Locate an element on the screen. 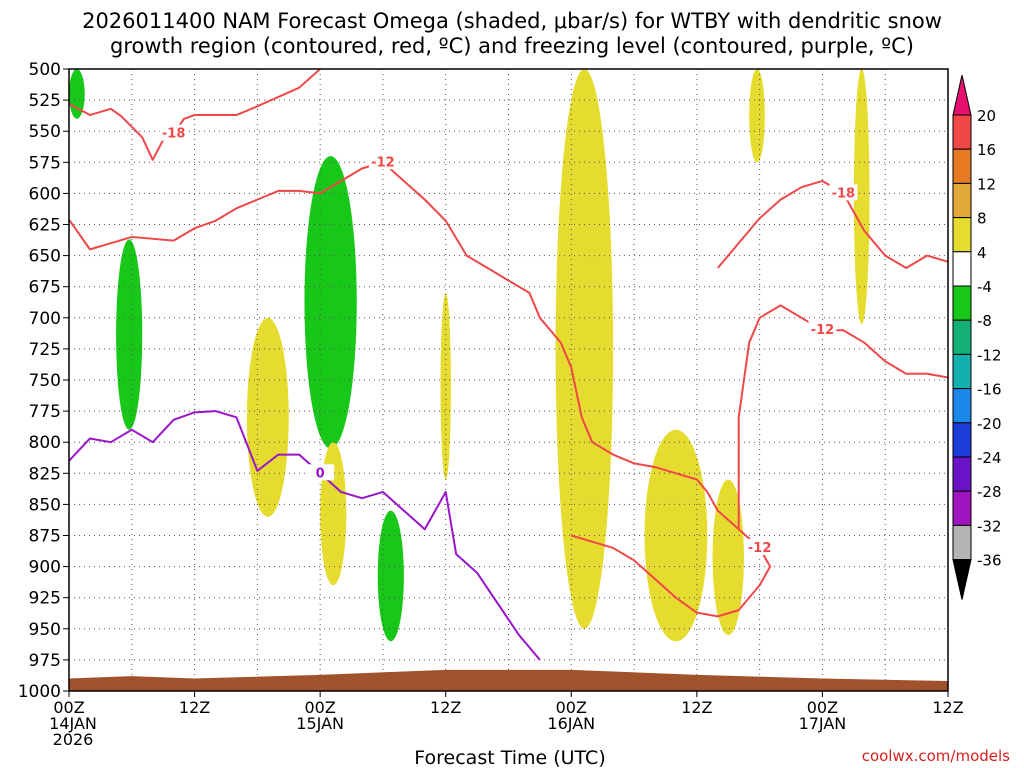 The height and width of the screenshot is (768, 1024). colorbar-label: -28 is located at coordinates (989, 492).